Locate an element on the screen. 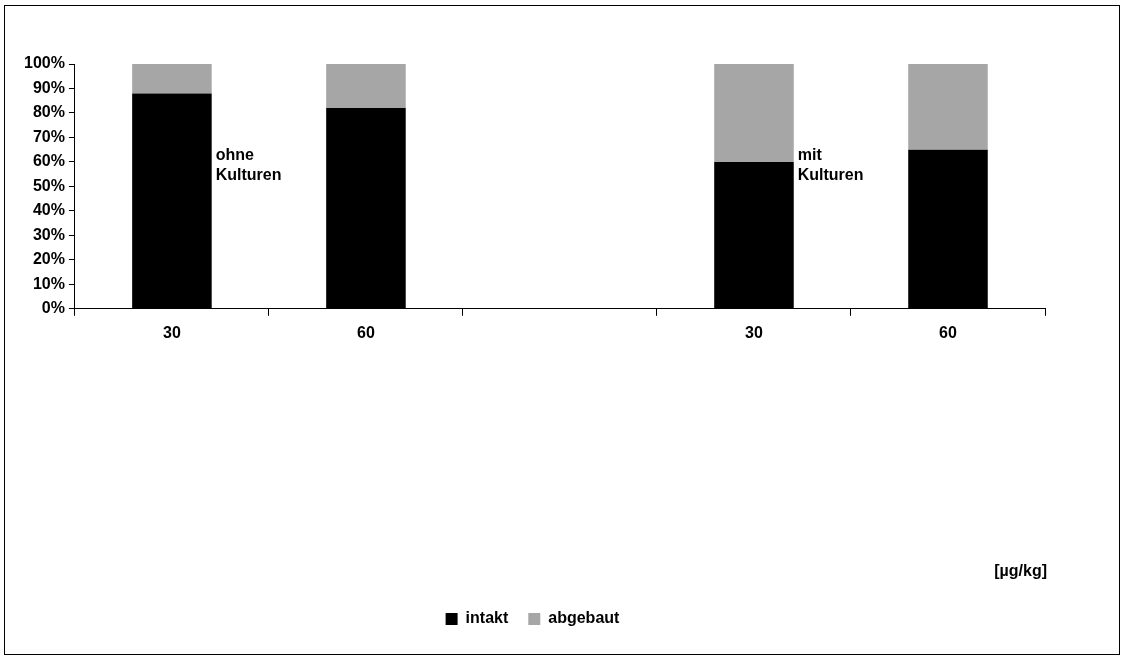  y-tick-label: 30% is located at coordinates (48, 234).